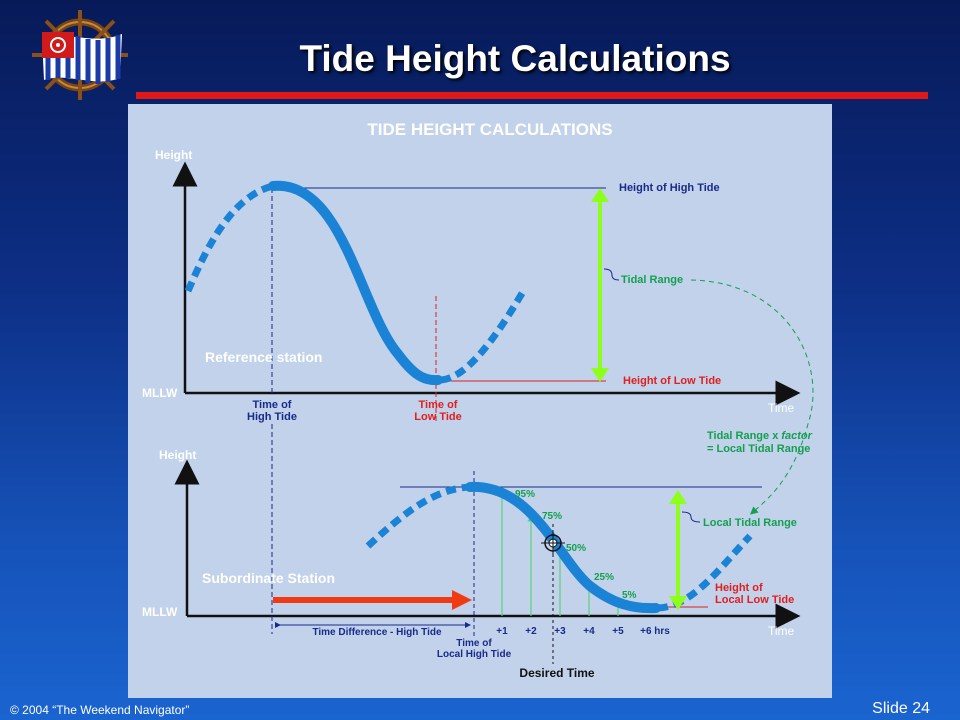  What do you see at coordinates (489, 129) in the screenshot?
I see `diagram-heading: TIDE HEIGHT CALCULATIONS` at bounding box center [489, 129].